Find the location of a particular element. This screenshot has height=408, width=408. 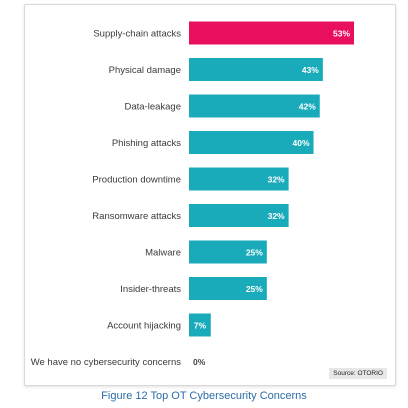

bar-value-label: 53% is located at coordinates (341, 34).